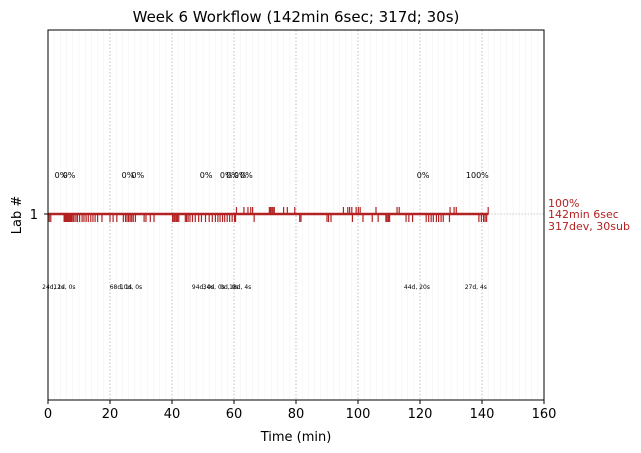 The width and height of the screenshot is (641, 453). I want to click on time-label: 0d, 0s, so click(229, 287).